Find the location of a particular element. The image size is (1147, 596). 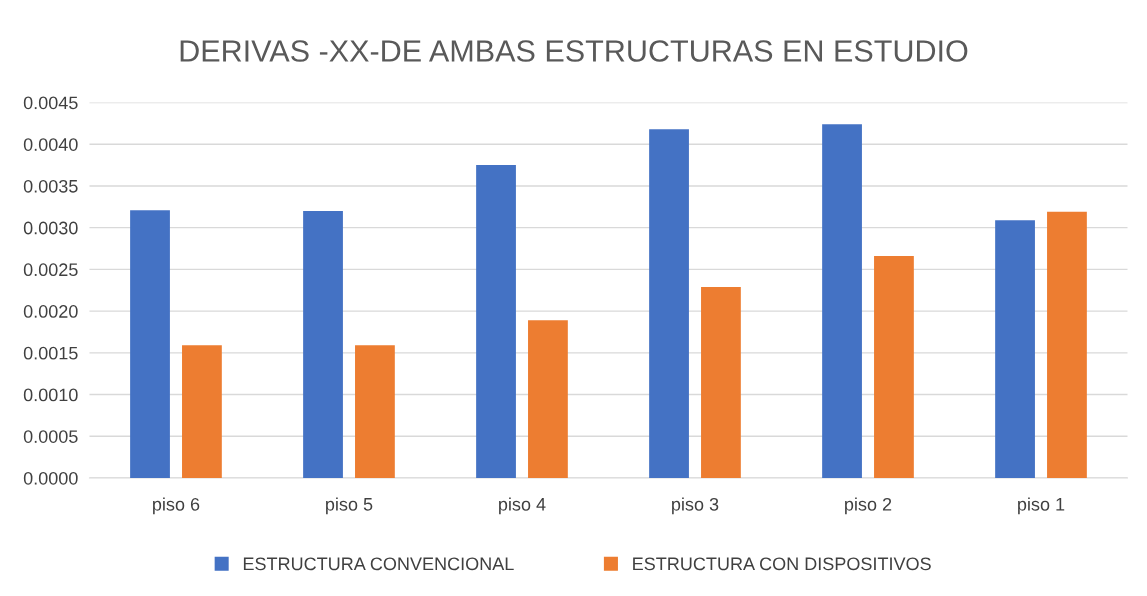

x-tick-label: piso 2 is located at coordinates (868, 506).